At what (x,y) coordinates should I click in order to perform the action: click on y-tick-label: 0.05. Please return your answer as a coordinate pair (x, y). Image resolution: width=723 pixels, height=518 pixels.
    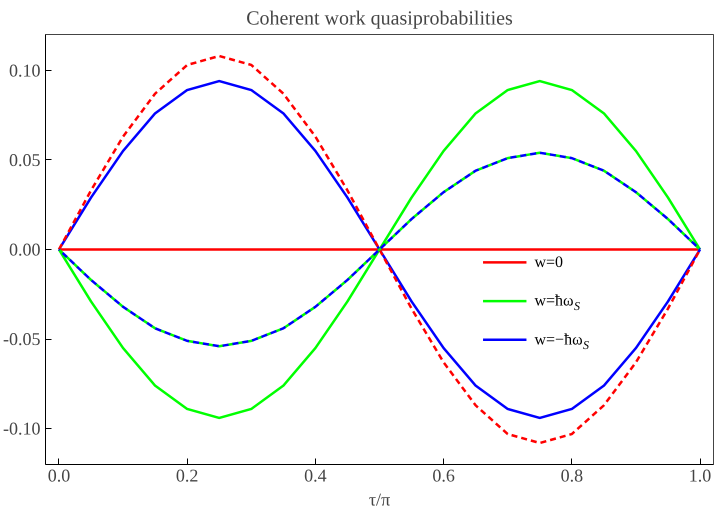
    Looking at the image, I should click on (24, 160).